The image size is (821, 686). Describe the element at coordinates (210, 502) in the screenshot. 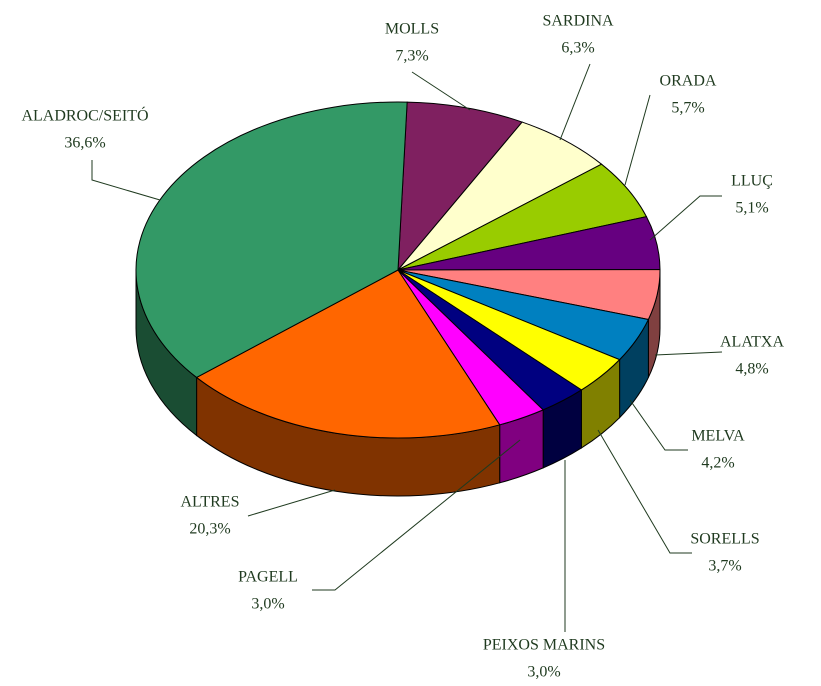

I see `slice-label: ALTRES` at that location.